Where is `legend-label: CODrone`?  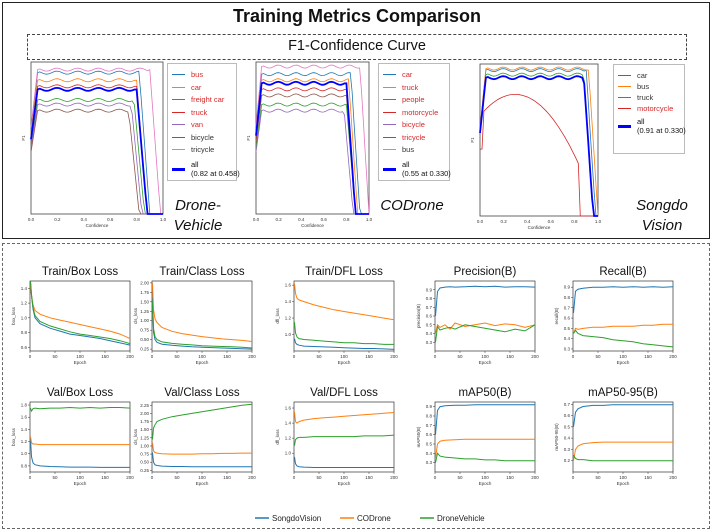 legend-label: CODrone is located at coordinates (374, 518).